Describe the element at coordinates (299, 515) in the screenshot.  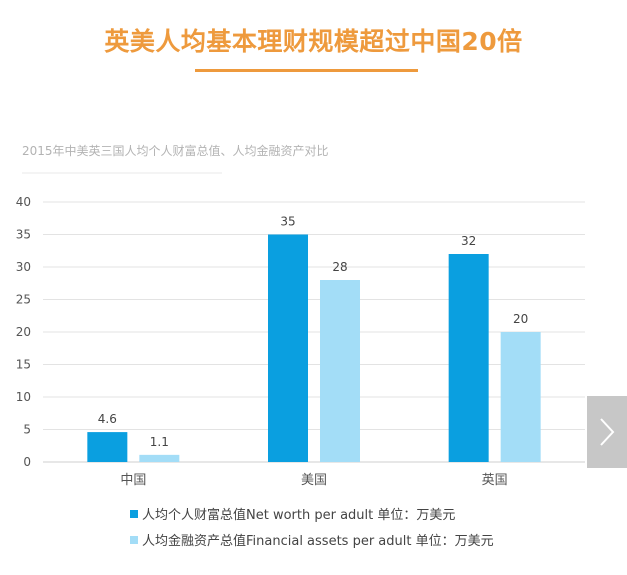
I see `legend-label: 人均个人财富总值Net worth per adult 单位：万美元` at that location.